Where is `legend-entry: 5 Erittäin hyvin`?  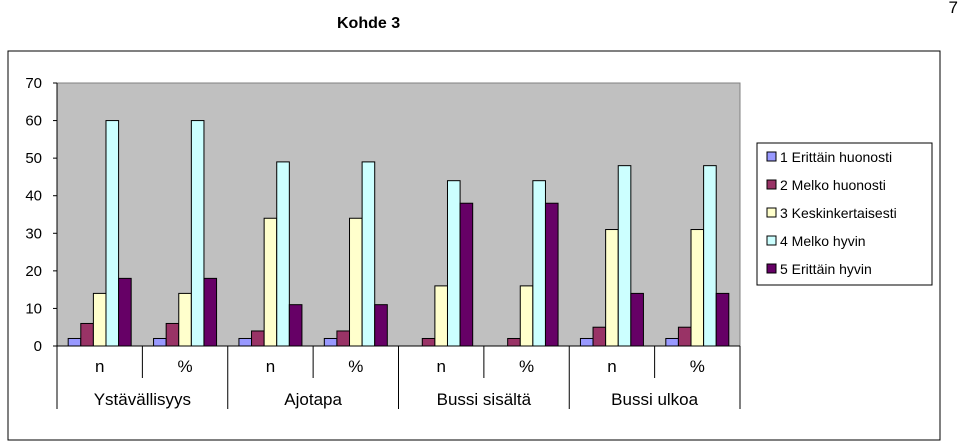
legend-entry: 5 Erittäin hyvin is located at coordinates (826, 269).